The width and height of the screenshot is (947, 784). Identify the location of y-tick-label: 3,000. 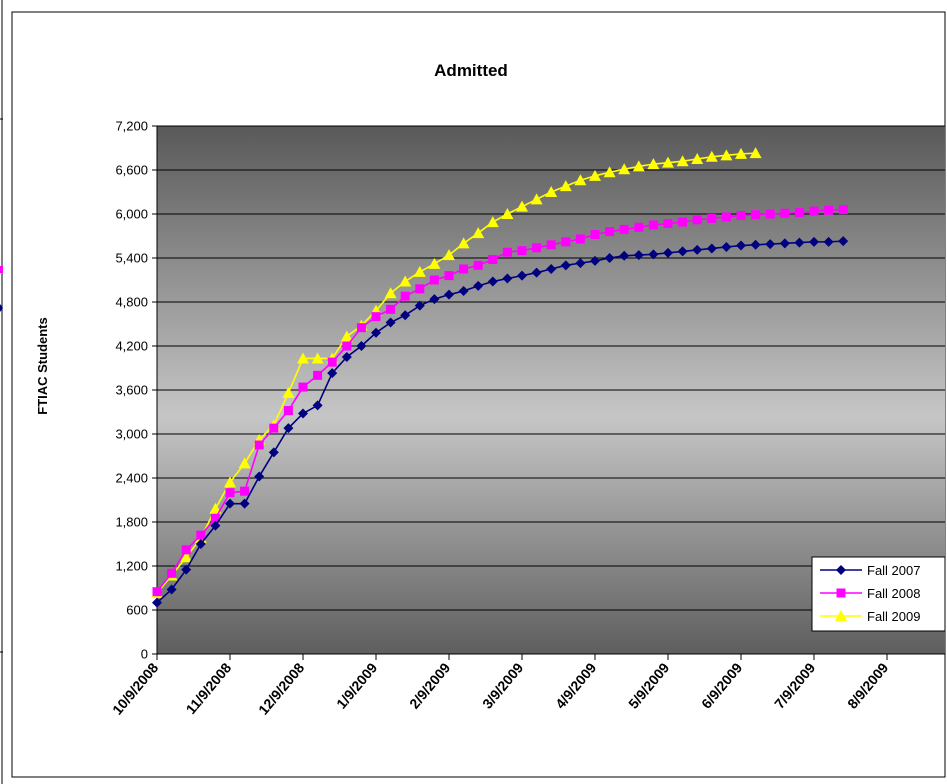
(131, 434).